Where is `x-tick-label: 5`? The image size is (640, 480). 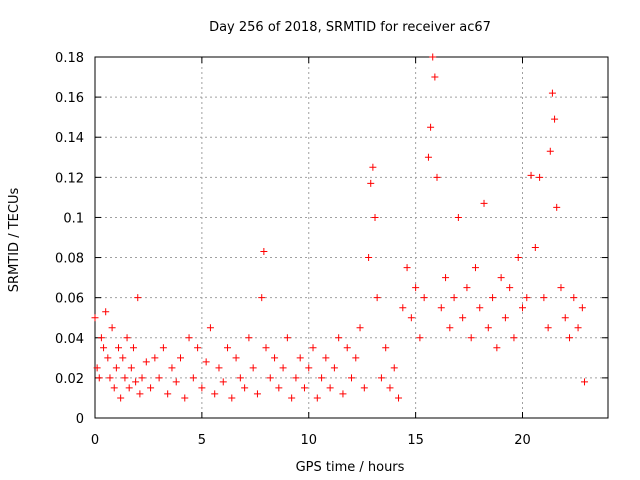
x-tick-label: 5 is located at coordinates (202, 440).